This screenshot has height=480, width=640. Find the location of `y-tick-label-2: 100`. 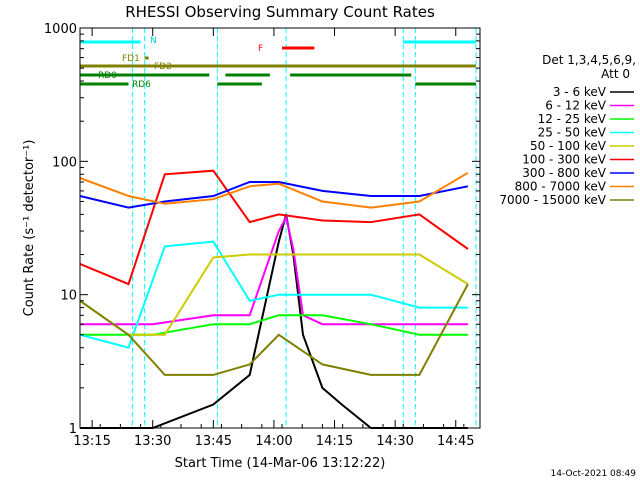

y-tick-label-2: 100 is located at coordinates (64, 162).